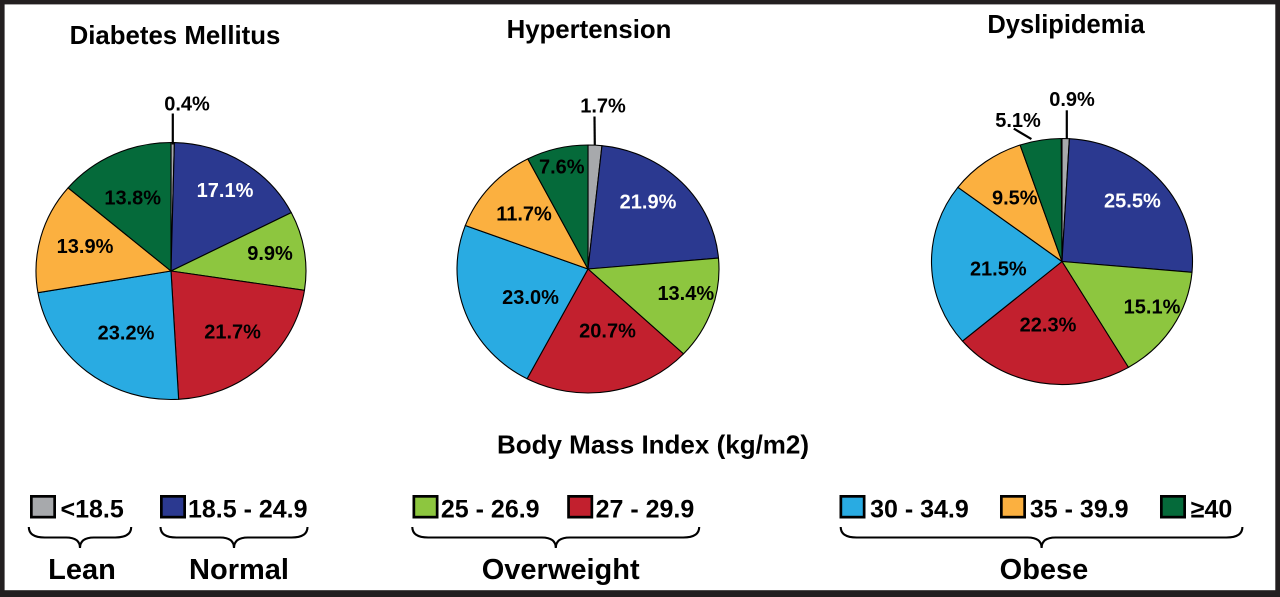 The image size is (1280, 597). I want to click on svg-text: 25.5%, so click(1132, 201).